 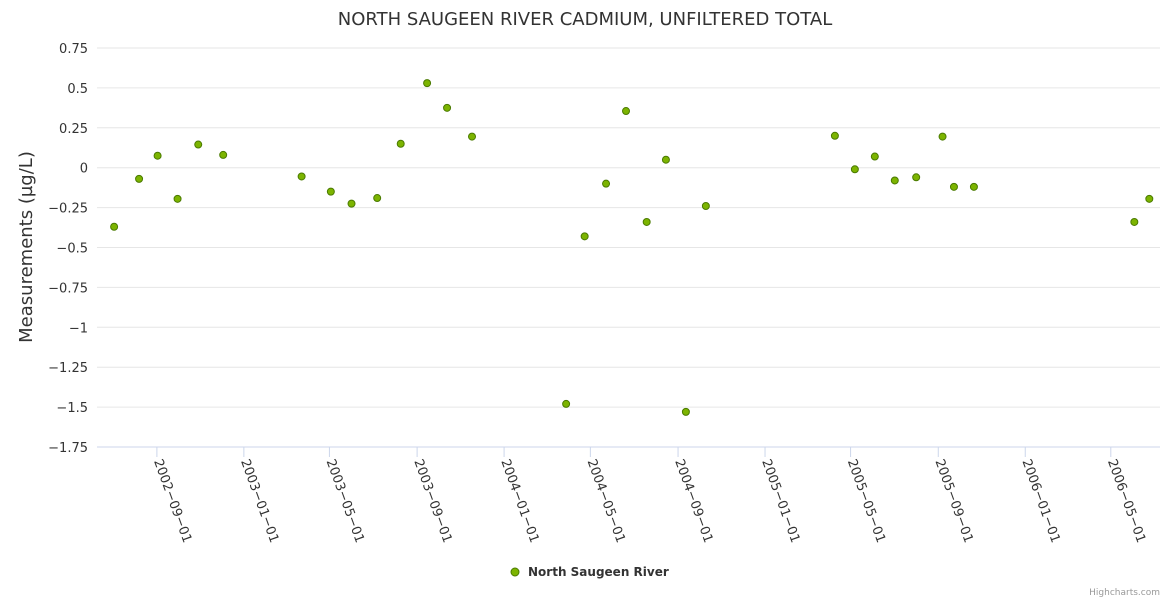 What do you see at coordinates (606, 501) in the screenshot?
I see `x-tick-label: 2004−05−01` at bounding box center [606, 501].